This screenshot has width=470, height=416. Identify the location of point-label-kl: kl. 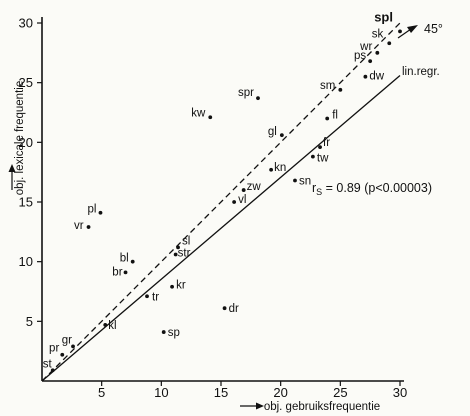
(112, 326).